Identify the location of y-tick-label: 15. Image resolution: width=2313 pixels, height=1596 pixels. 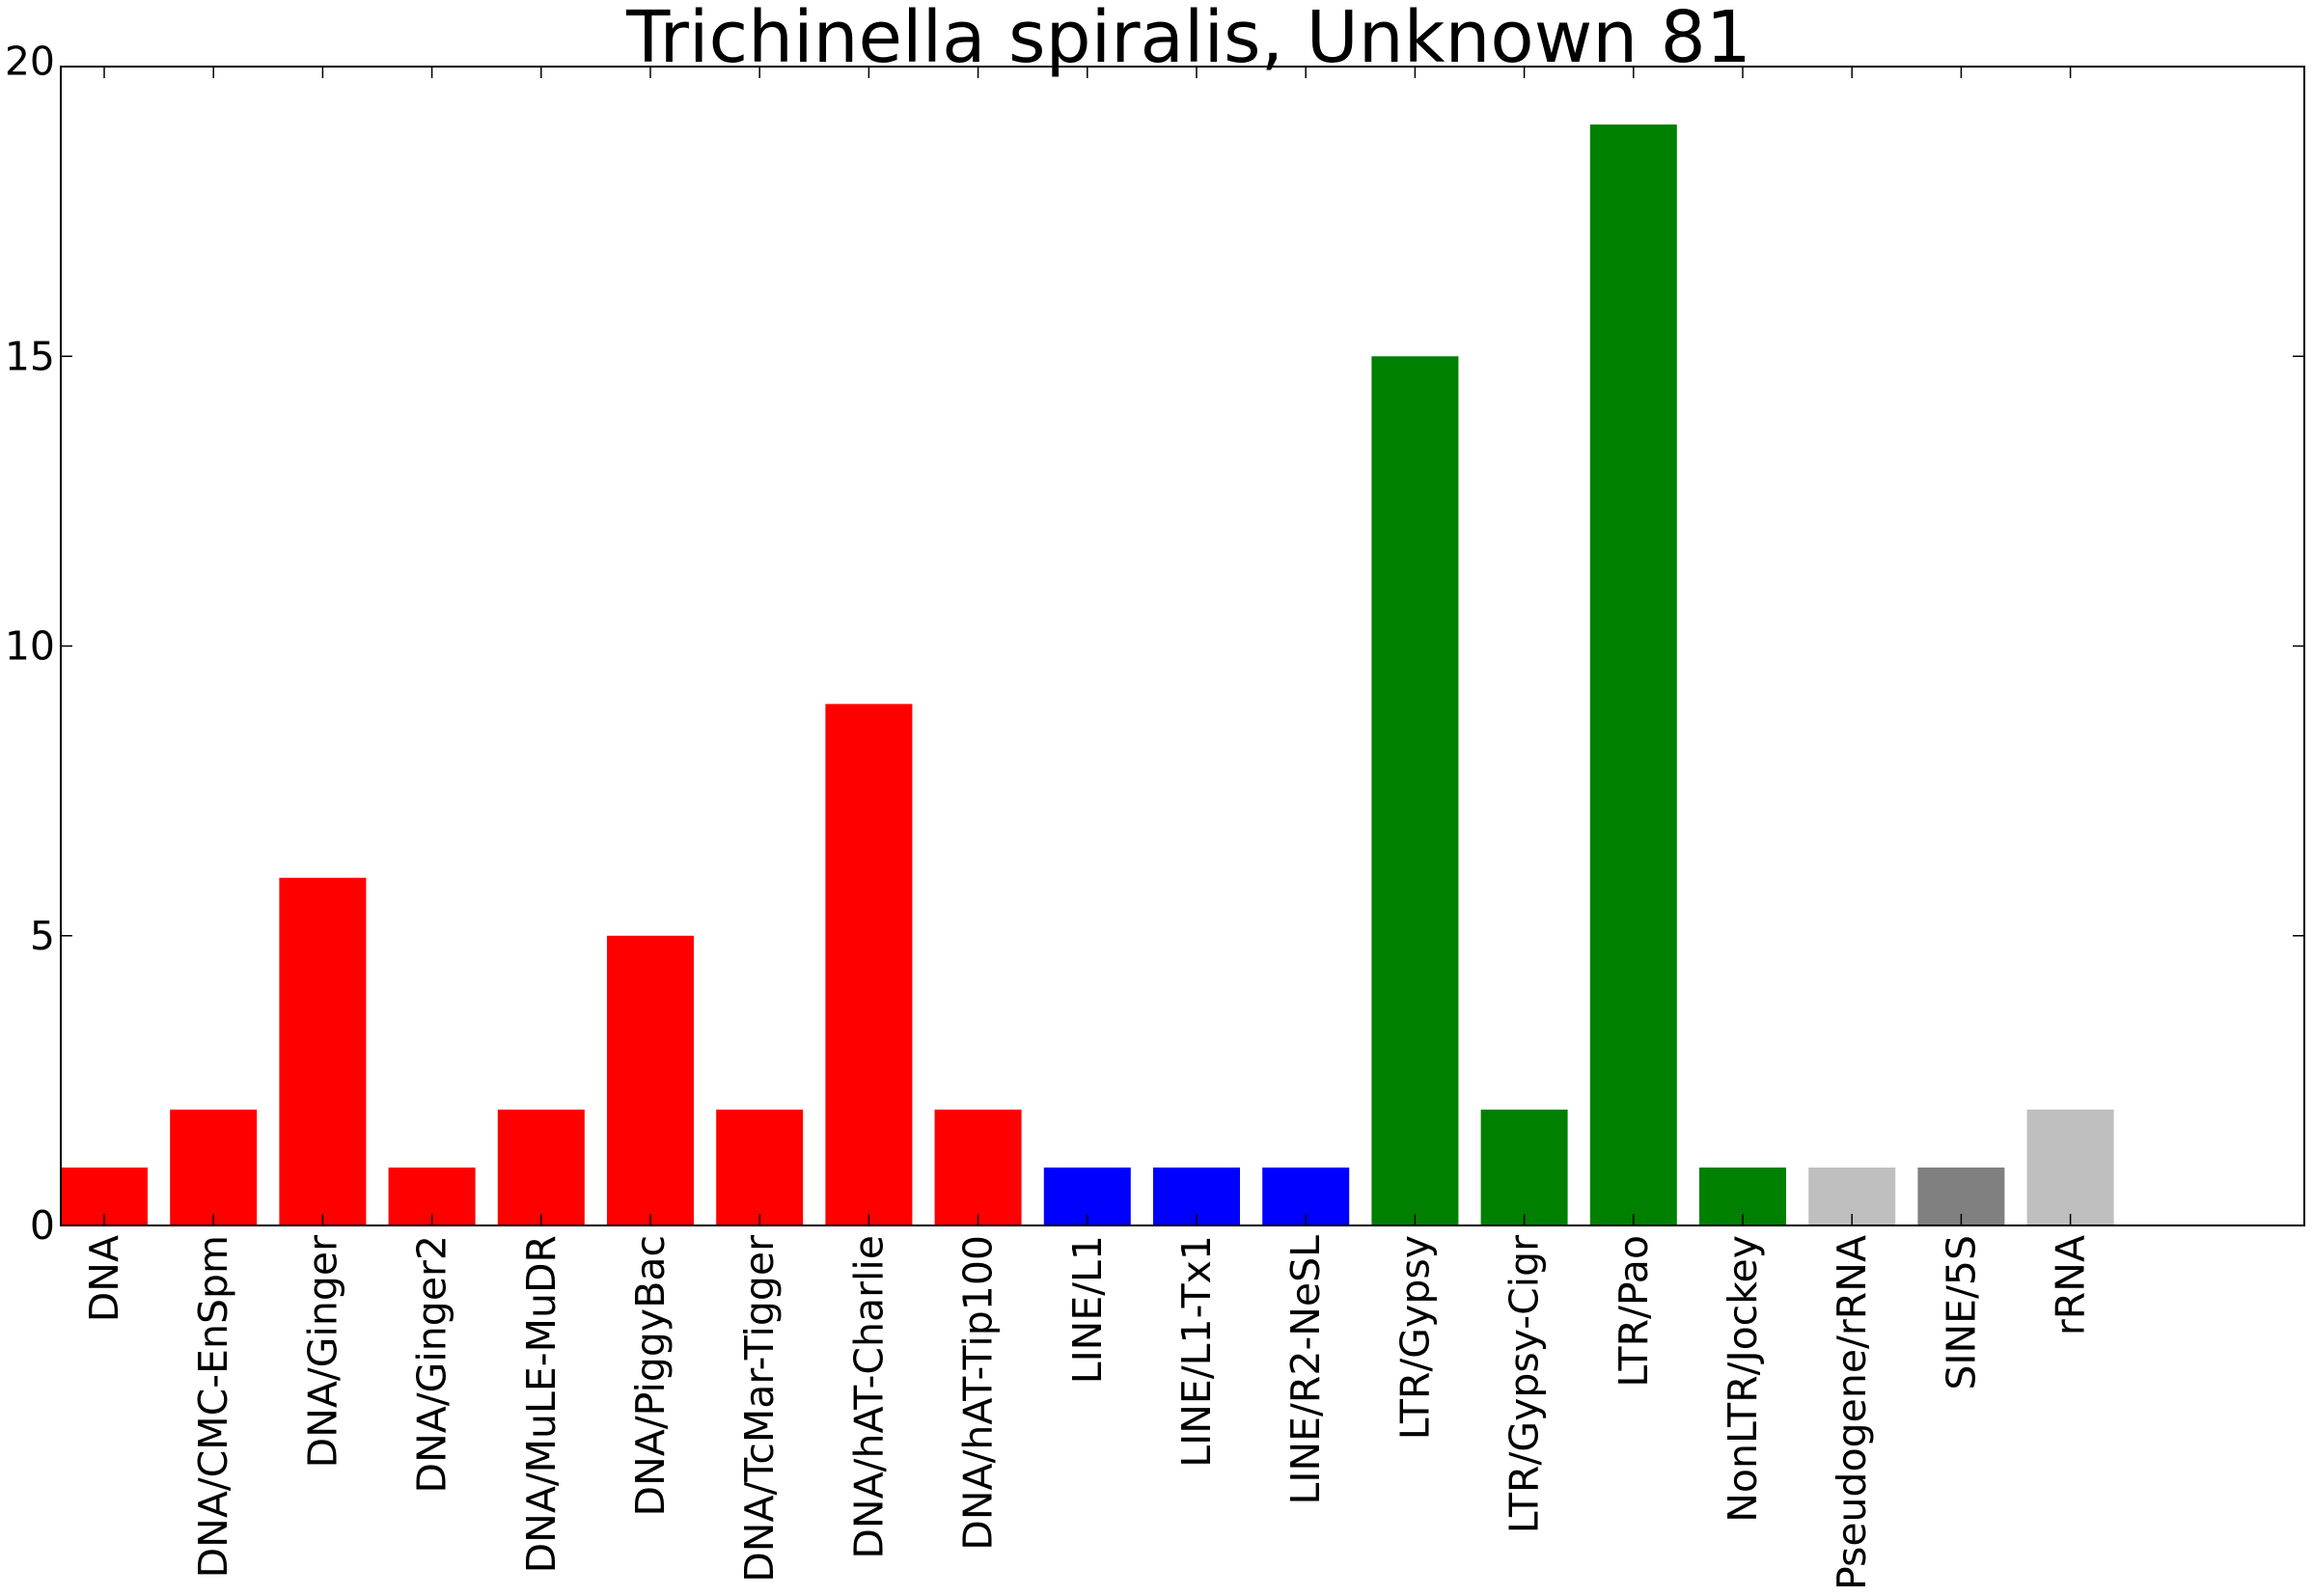
(30, 356).